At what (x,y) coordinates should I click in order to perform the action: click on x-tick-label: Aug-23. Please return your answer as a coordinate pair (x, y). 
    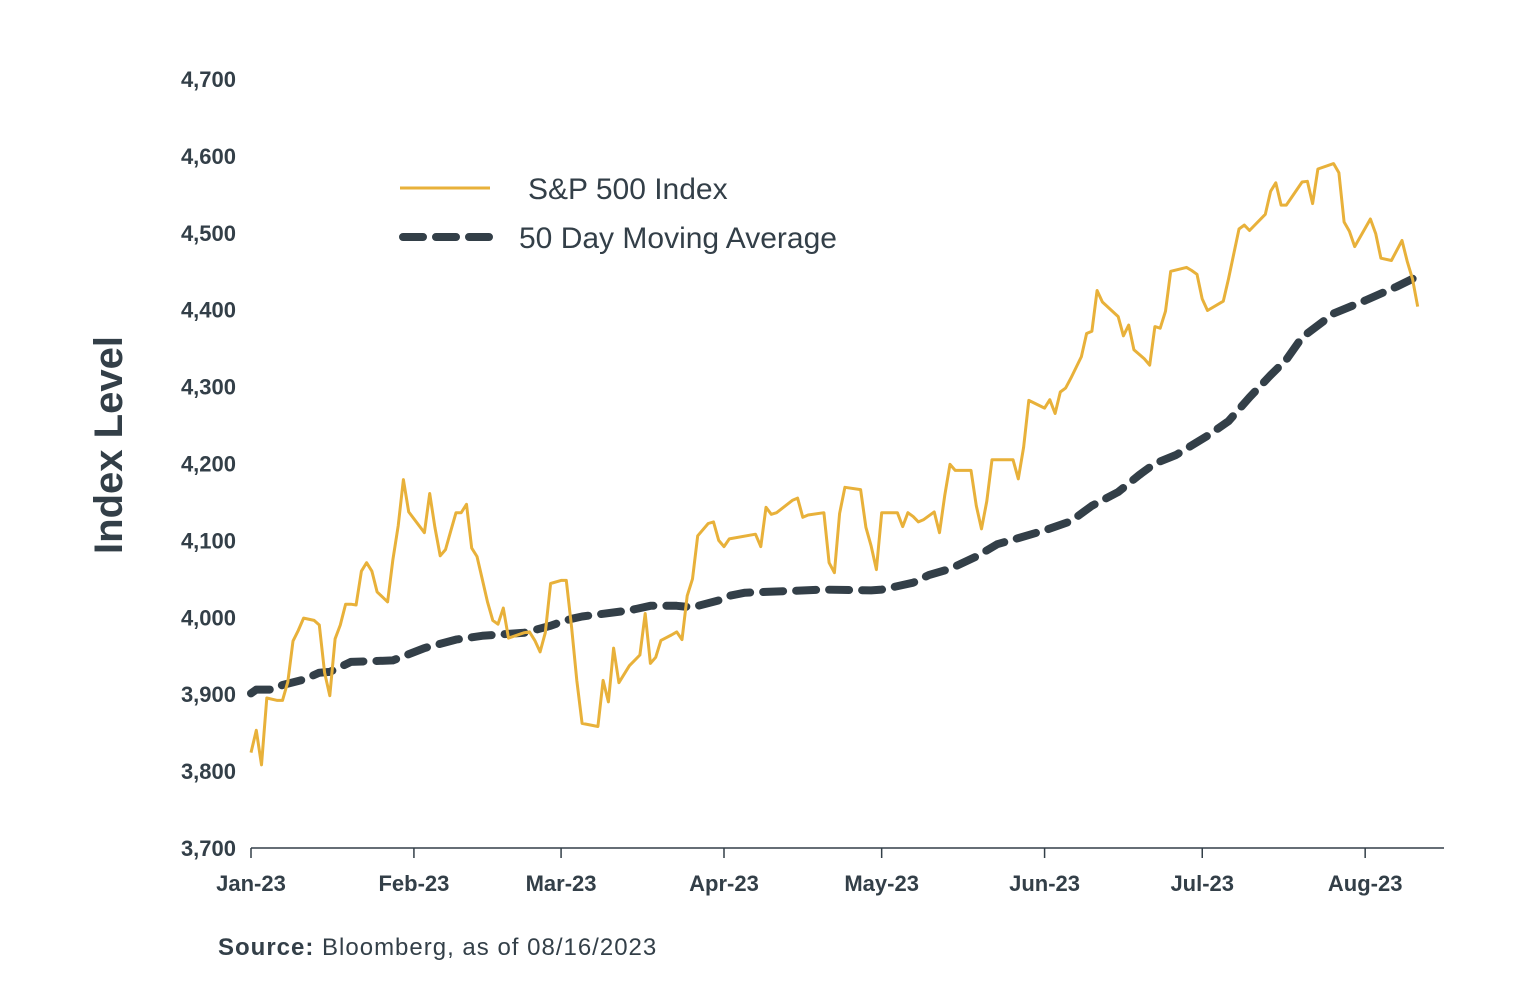
    Looking at the image, I should click on (1365, 883).